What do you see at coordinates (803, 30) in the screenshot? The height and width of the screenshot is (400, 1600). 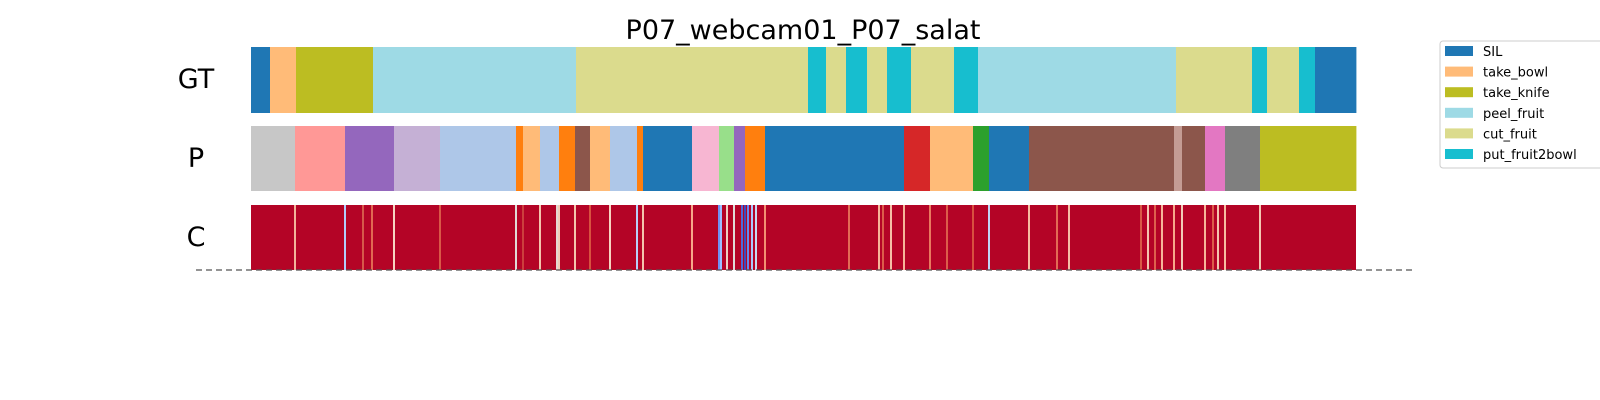 I see `chart-title: P07_webcam01_P07_salat` at bounding box center [803, 30].